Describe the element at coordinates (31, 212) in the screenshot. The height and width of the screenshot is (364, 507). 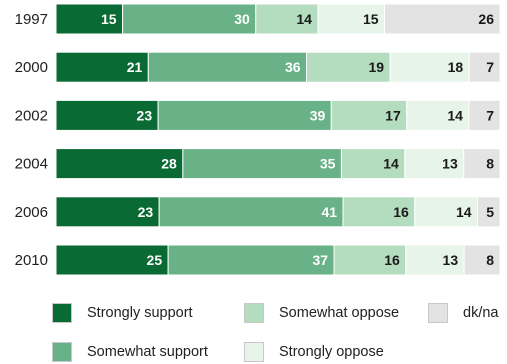
I see `y-tick-label: 2006` at that location.